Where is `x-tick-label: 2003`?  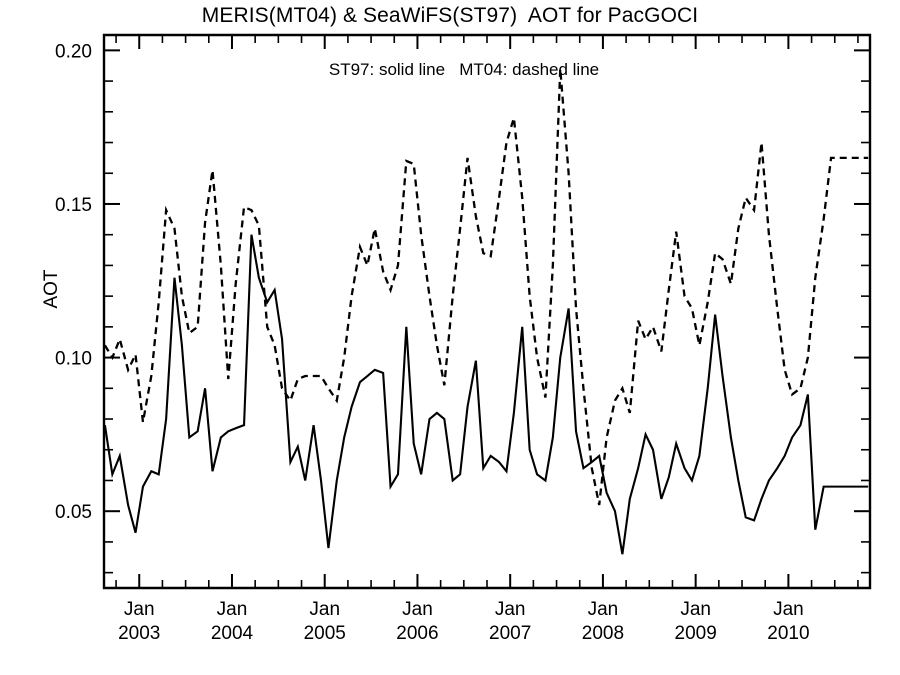
x-tick-label: 2003 is located at coordinates (139, 633).